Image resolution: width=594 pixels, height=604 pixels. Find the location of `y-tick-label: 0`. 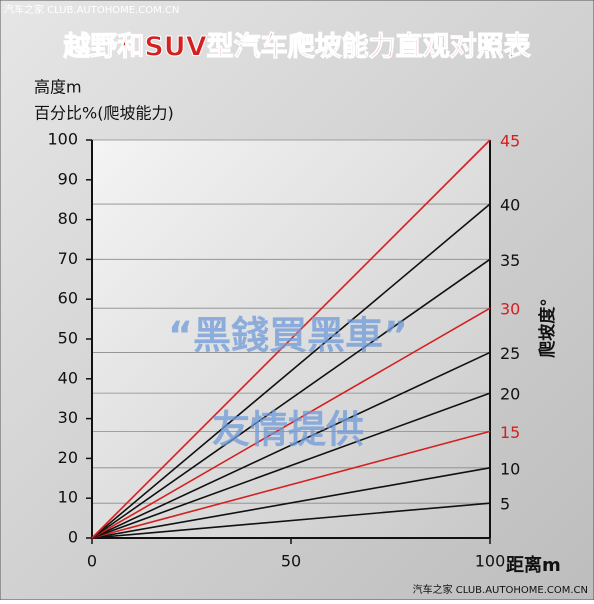

y-tick-label: 0 is located at coordinates (73, 537).